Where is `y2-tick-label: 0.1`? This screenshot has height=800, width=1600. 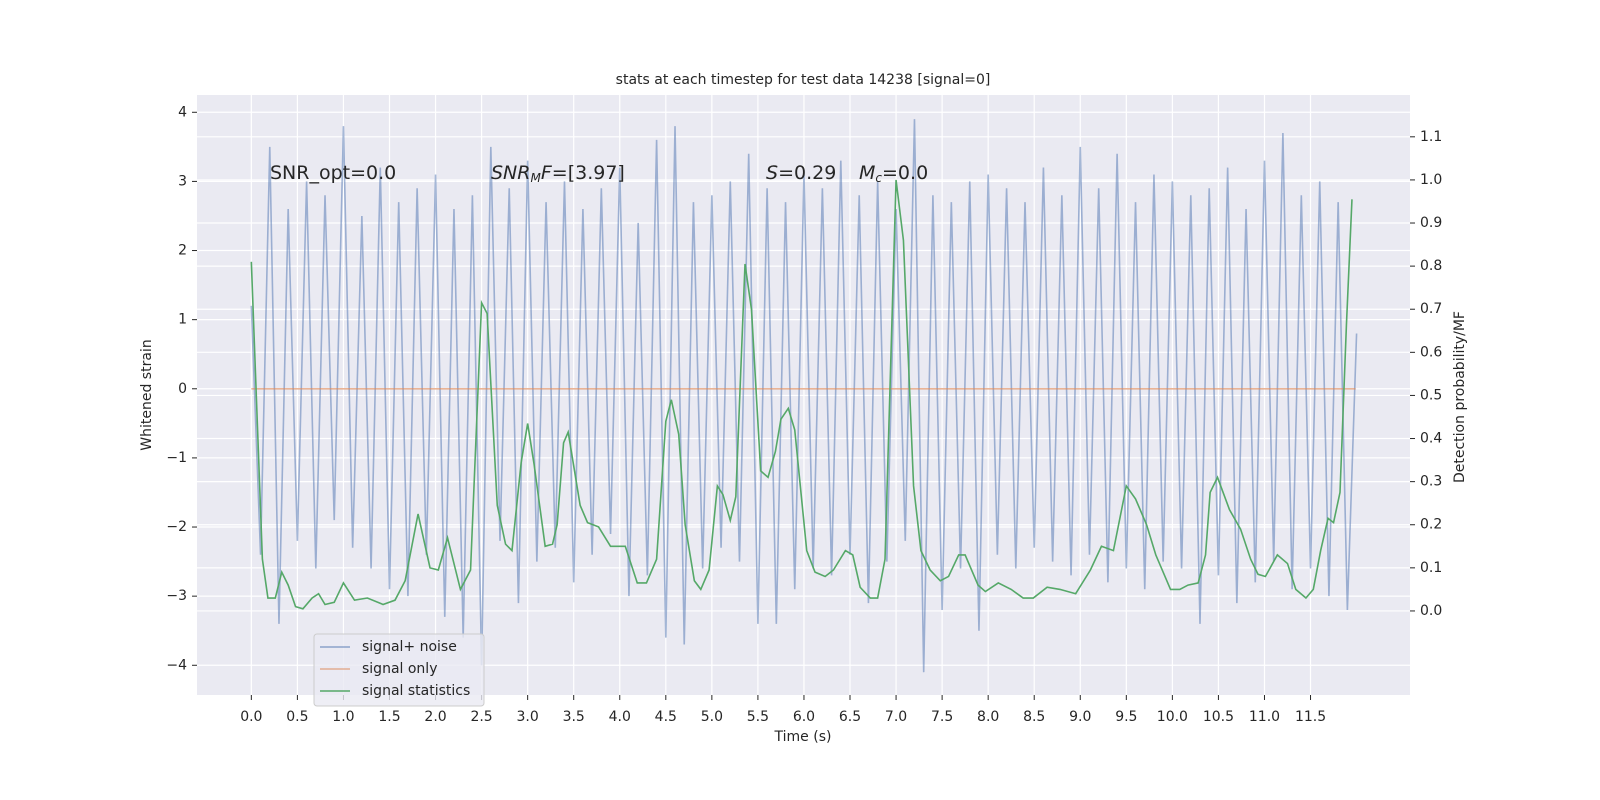 y2-tick-label: 0.1 is located at coordinates (1431, 568).